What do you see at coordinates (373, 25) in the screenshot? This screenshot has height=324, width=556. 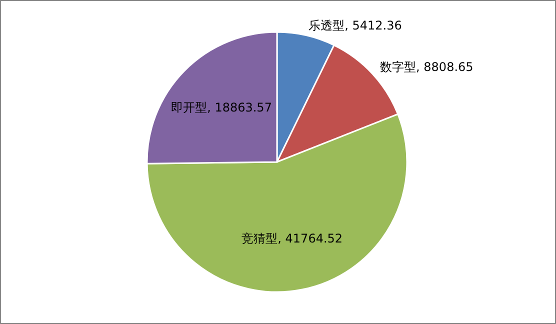 I see `data-label: , 5412.36` at bounding box center [373, 25].